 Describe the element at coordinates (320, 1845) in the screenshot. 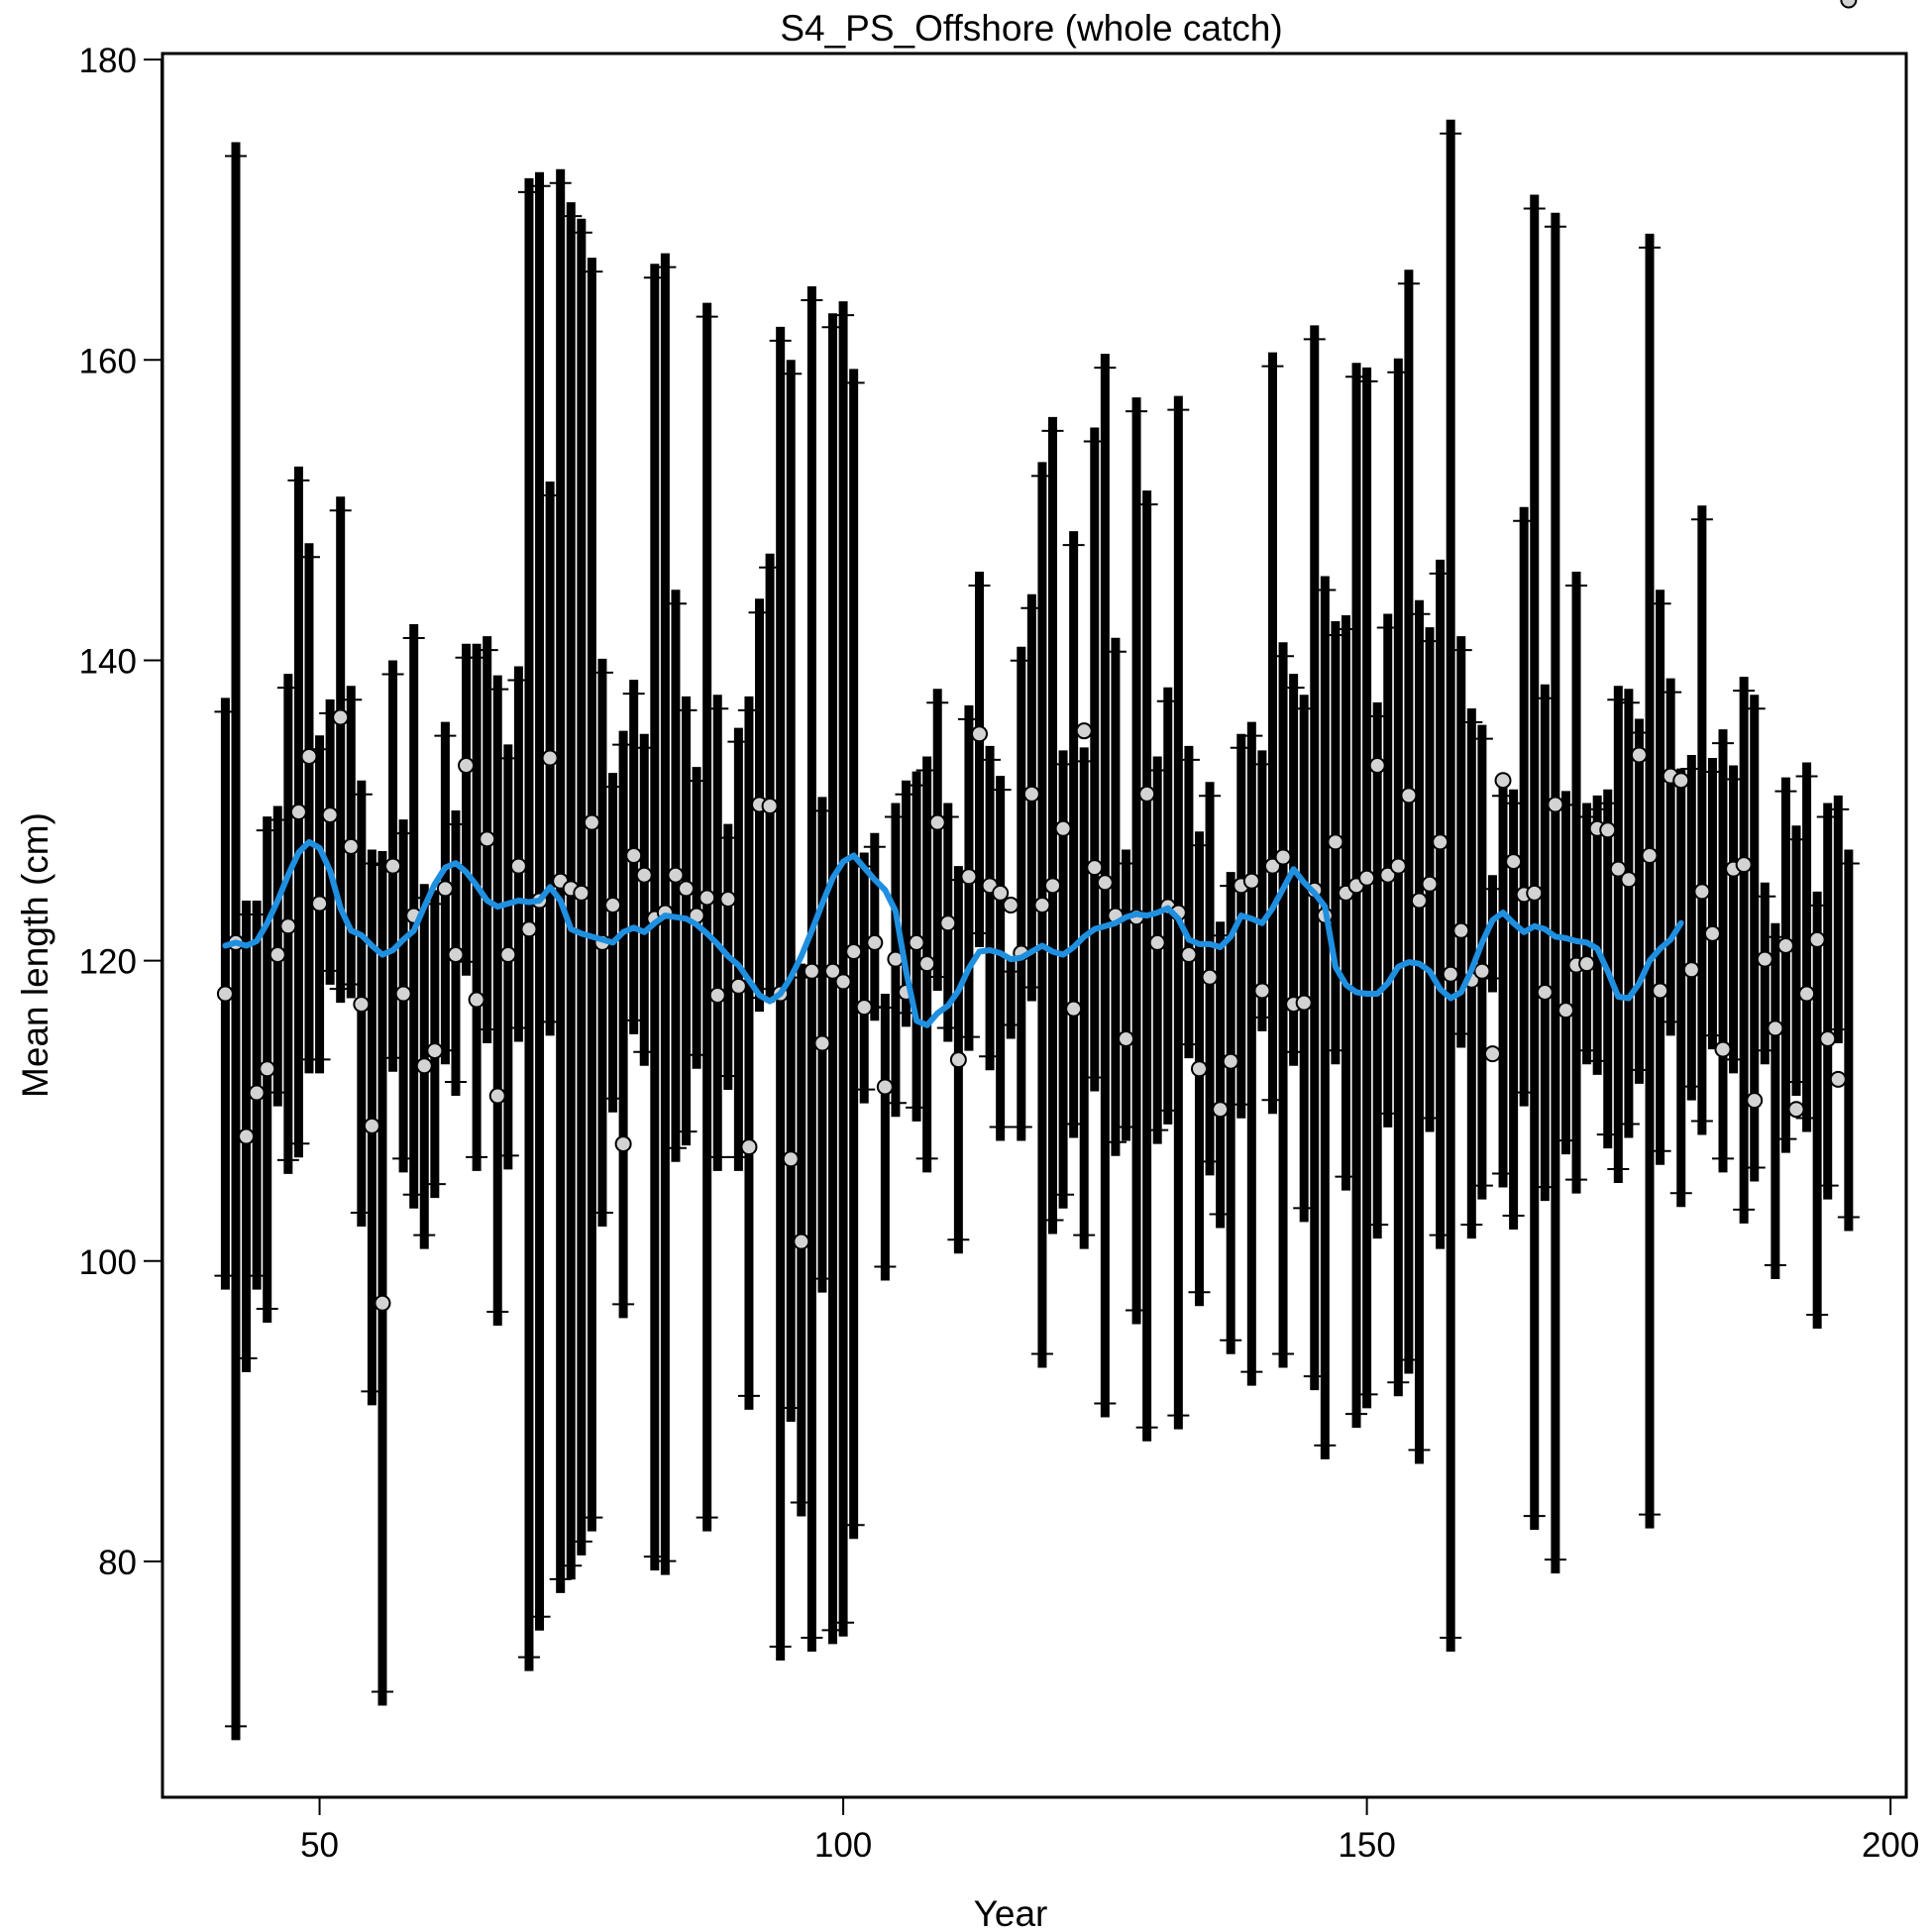

I see `x-tick-label: 50` at that location.